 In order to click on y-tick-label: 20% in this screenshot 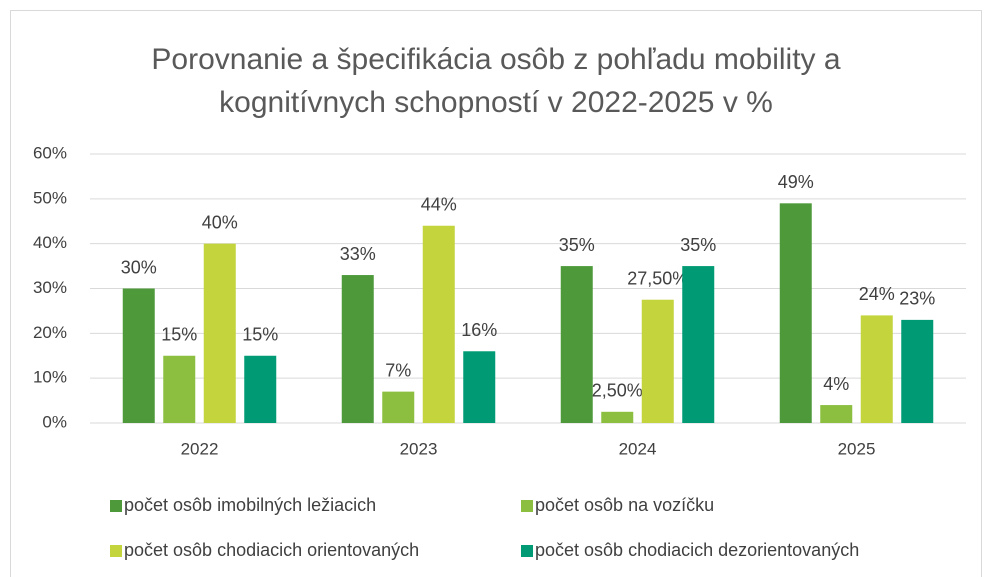, I will do `click(50, 332)`.